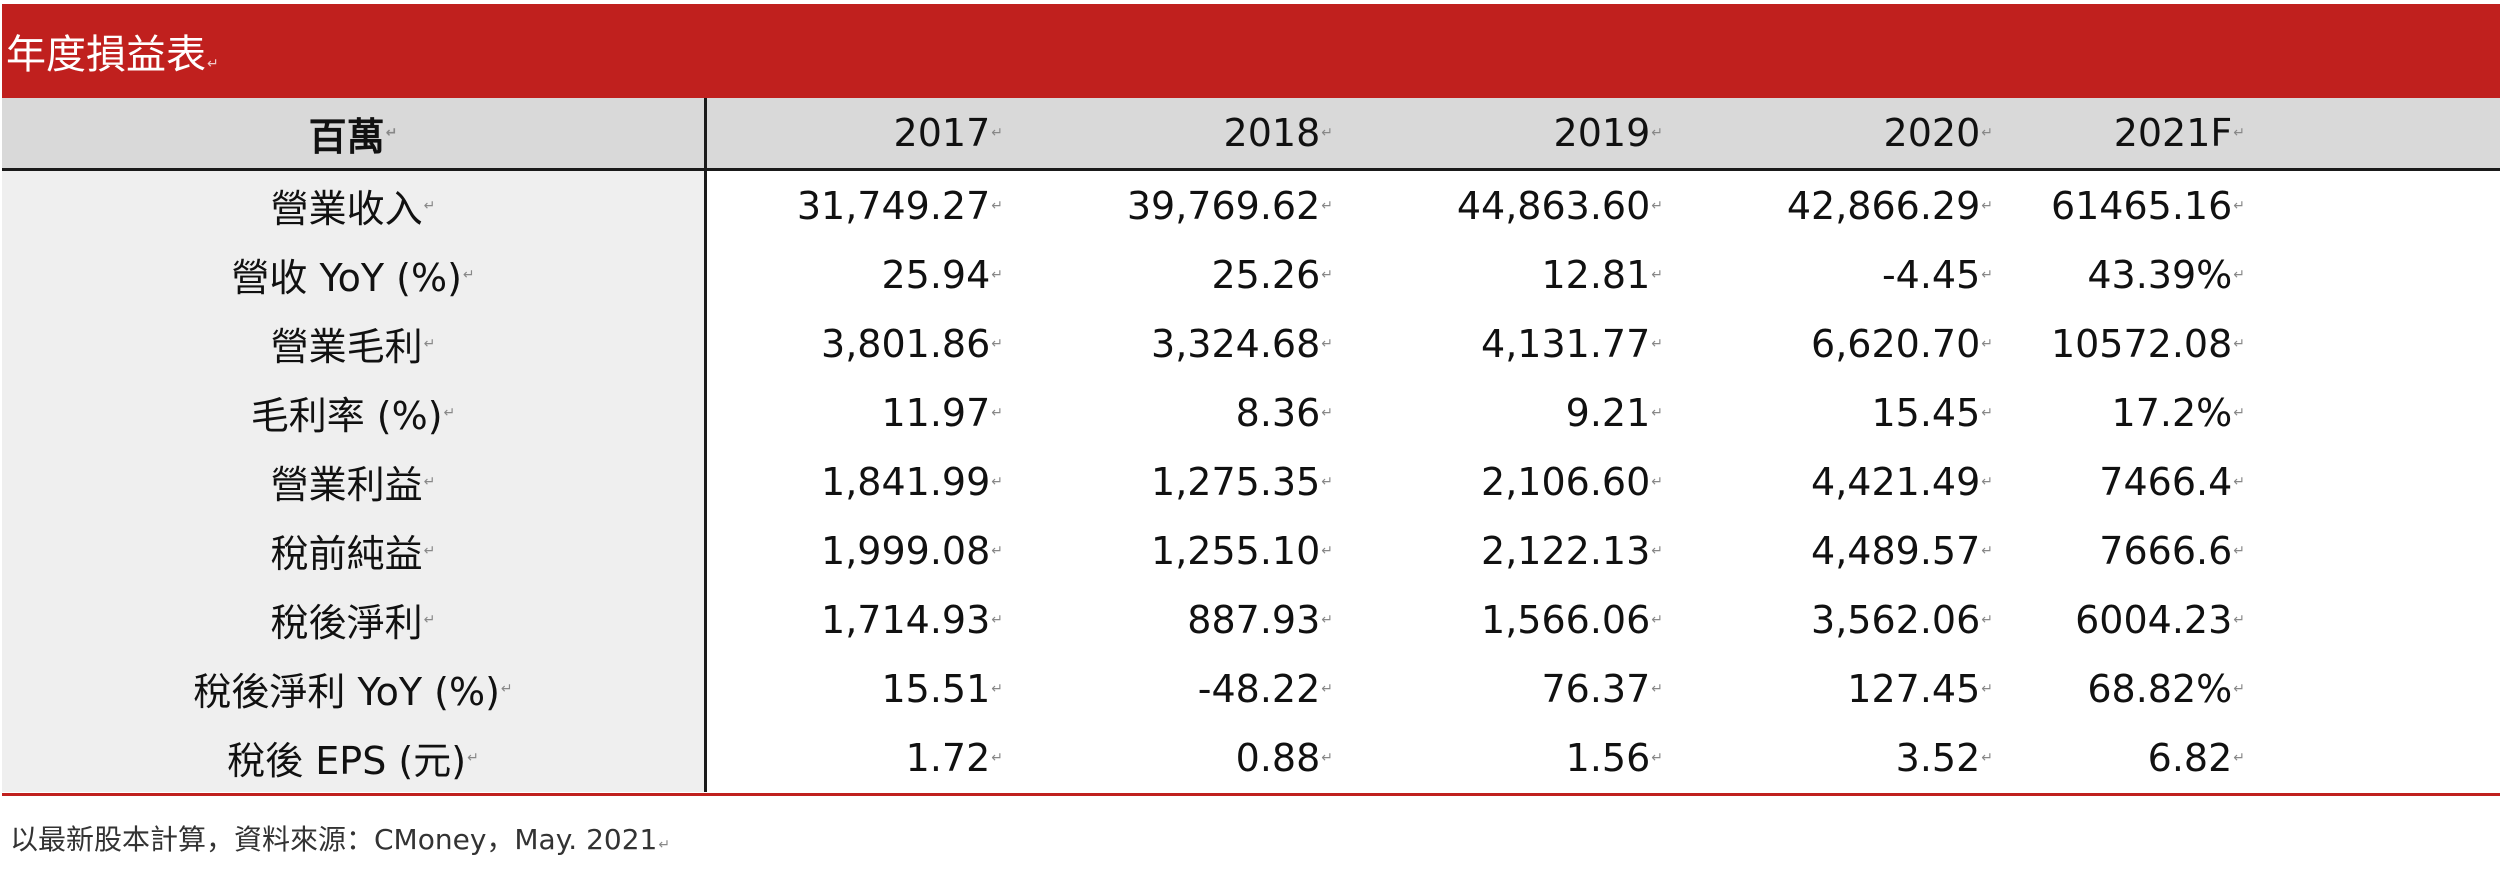  Describe the element at coordinates (1284, 757) in the screenshot. I see `table-cell: 0.88 ↵` at that location.